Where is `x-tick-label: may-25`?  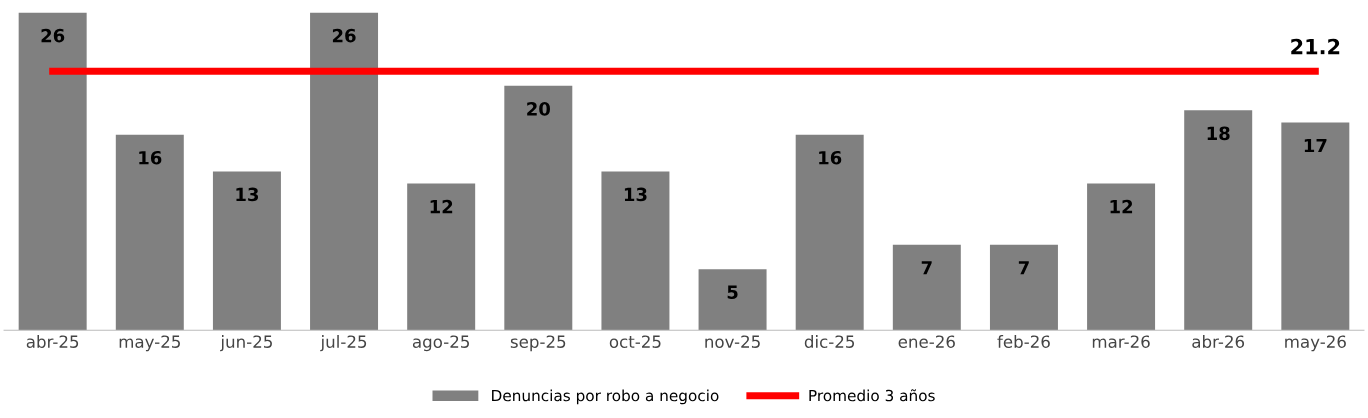 x-tick-label: may-25 is located at coordinates (149, 343).